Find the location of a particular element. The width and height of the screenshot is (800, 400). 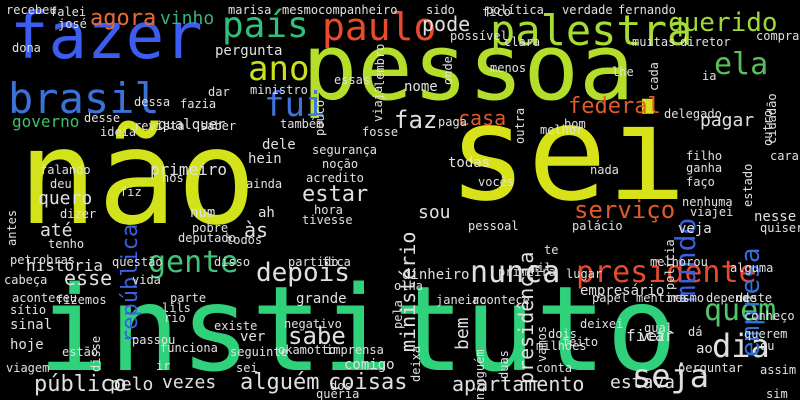

word-coisas: coisas is located at coordinates (368, 382).